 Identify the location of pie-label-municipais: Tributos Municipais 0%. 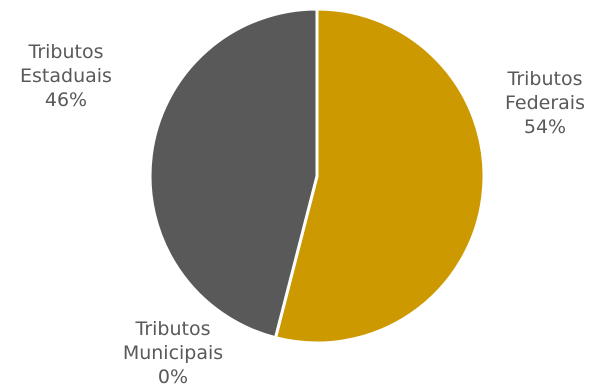
(173, 353).